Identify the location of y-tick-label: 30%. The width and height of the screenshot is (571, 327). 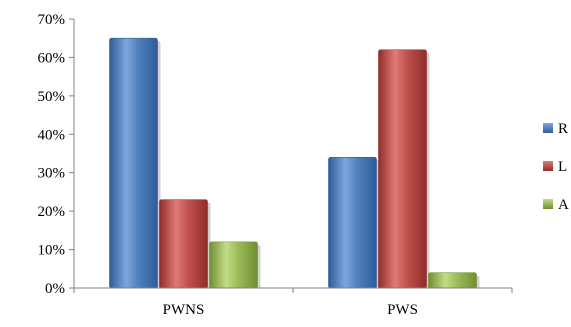
(52, 174).